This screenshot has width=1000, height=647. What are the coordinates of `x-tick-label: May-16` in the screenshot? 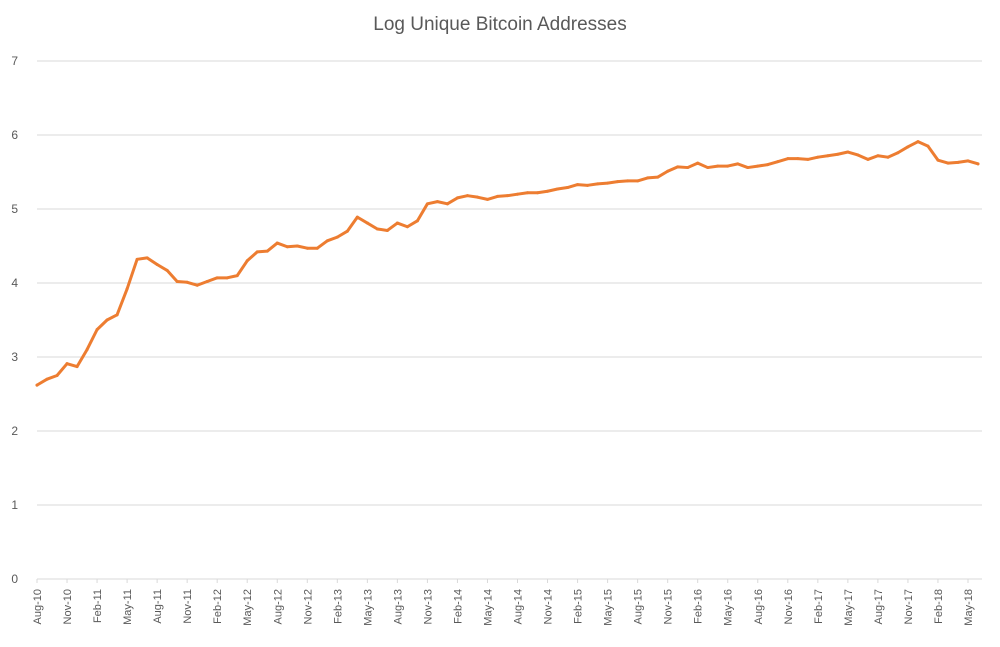 It's located at (729, 607).